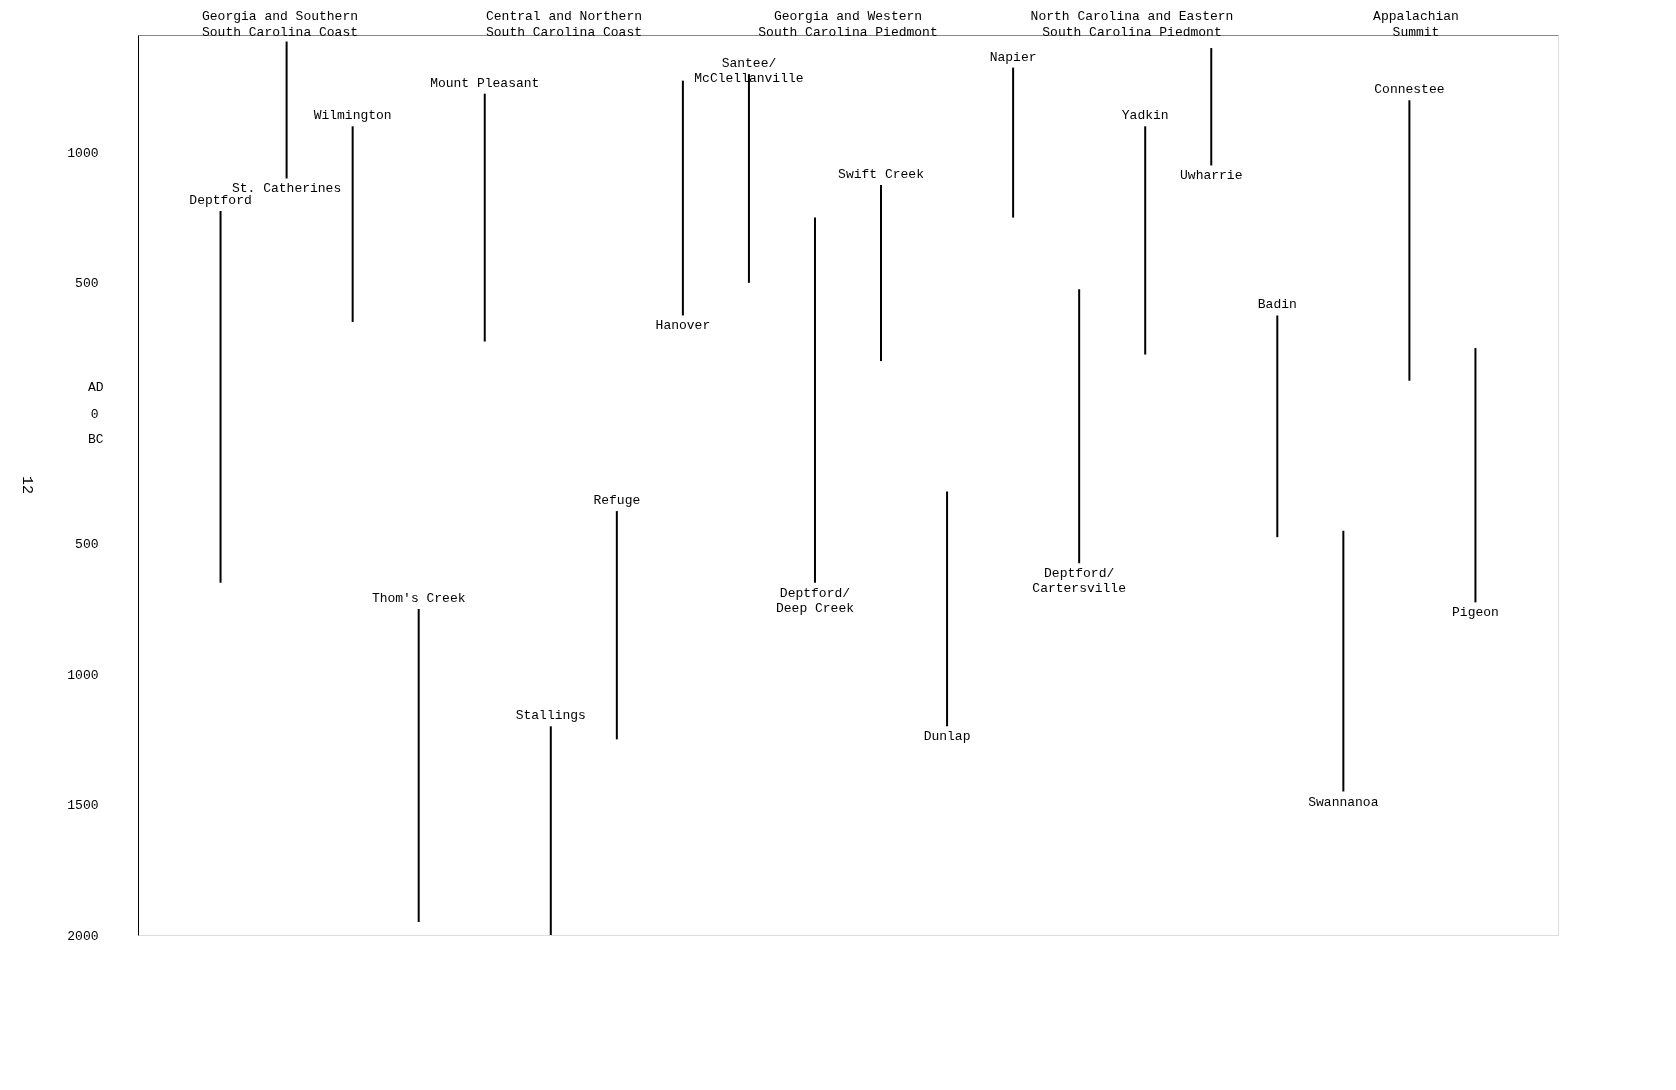  Describe the element at coordinates (94, 414) in the screenshot. I see `y-tick-label: 0` at that location.